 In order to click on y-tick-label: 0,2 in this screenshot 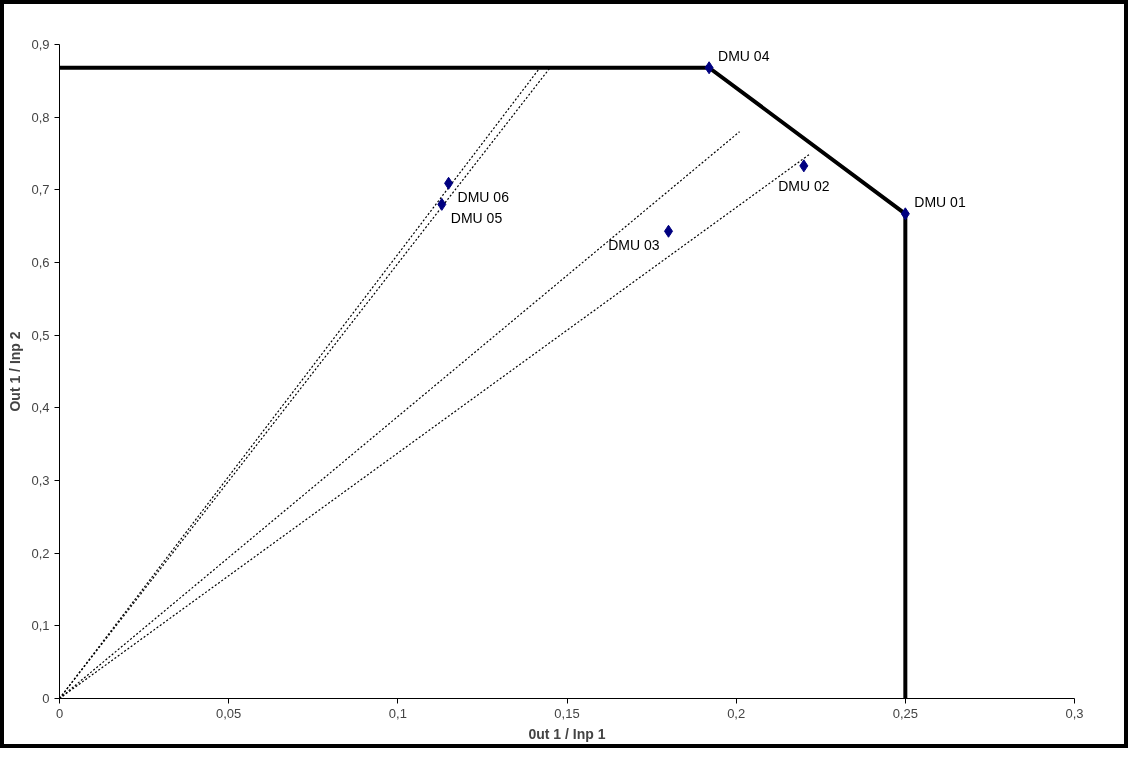, I will do `click(40, 553)`.